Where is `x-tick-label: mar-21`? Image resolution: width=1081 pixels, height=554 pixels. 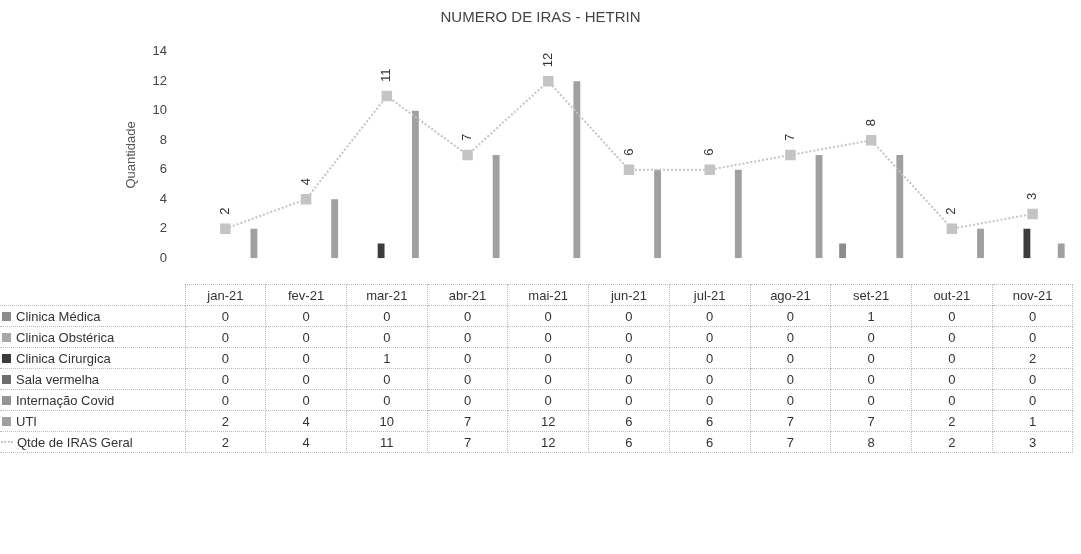 x-tick-label: mar-21 is located at coordinates (387, 295).